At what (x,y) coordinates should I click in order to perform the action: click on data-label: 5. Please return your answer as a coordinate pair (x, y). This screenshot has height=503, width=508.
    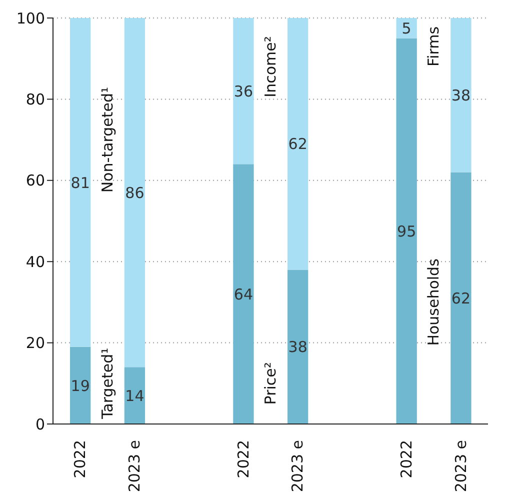
    Looking at the image, I should click on (407, 28).